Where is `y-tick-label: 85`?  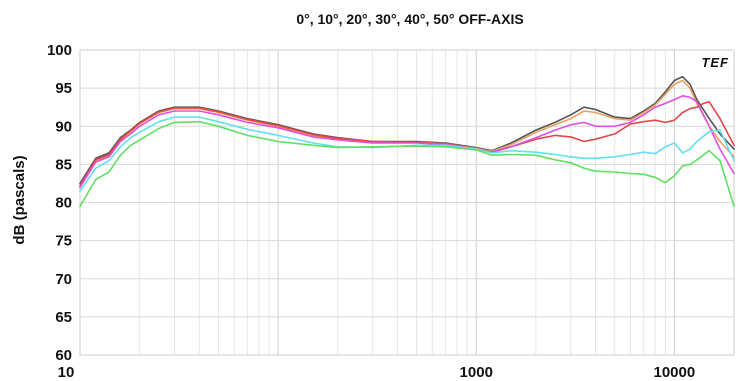 y-tick-label: 85 is located at coordinates (63, 164).